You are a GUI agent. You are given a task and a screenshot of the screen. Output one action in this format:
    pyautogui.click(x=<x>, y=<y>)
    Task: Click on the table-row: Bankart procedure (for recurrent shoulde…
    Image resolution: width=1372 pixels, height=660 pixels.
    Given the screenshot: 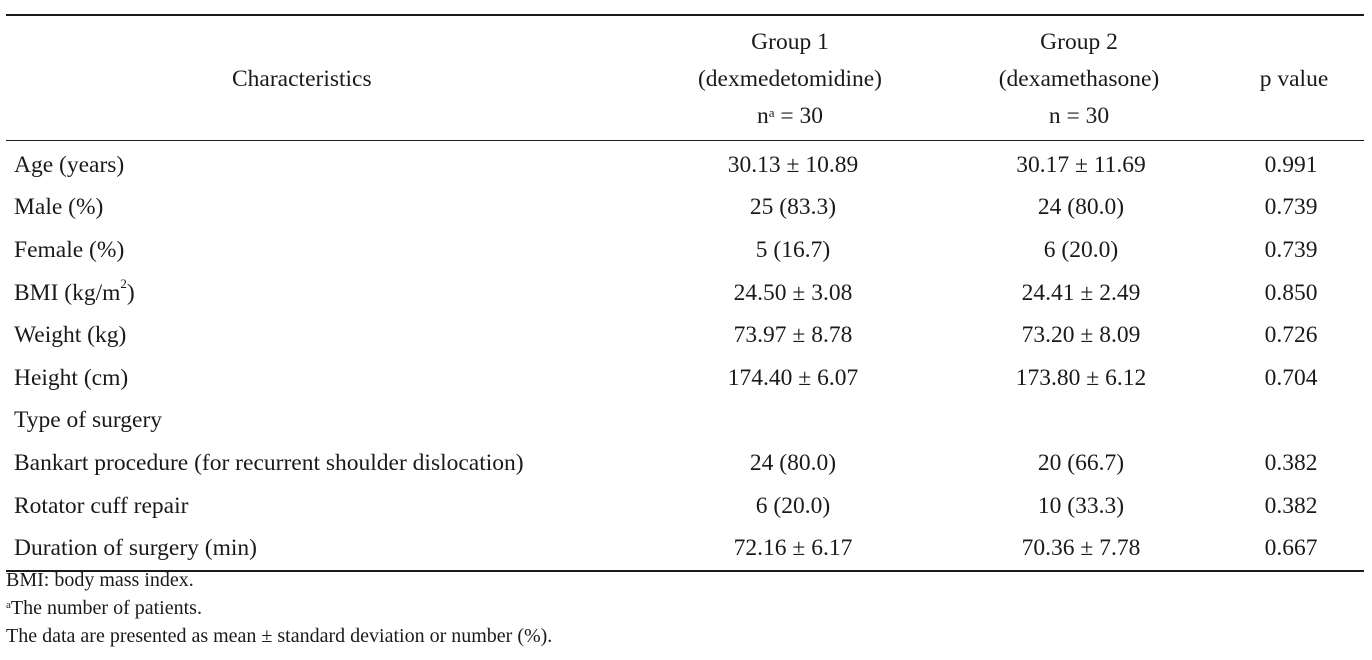 What is the action you would take?
    pyautogui.click(x=685, y=463)
    